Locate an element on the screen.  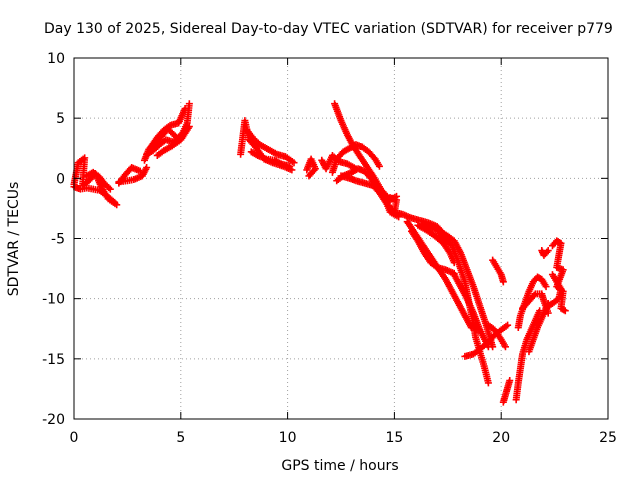
x-tick-label: 20 is located at coordinates (501, 438).